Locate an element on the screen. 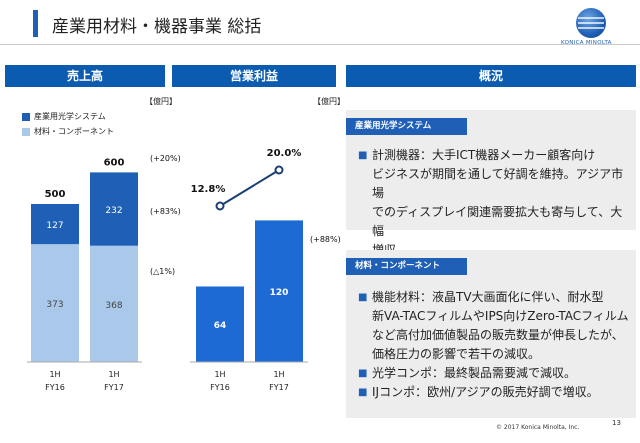 This screenshot has height=443, width=640. sales-value-materials: 368 is located at coordinates (113, 306).